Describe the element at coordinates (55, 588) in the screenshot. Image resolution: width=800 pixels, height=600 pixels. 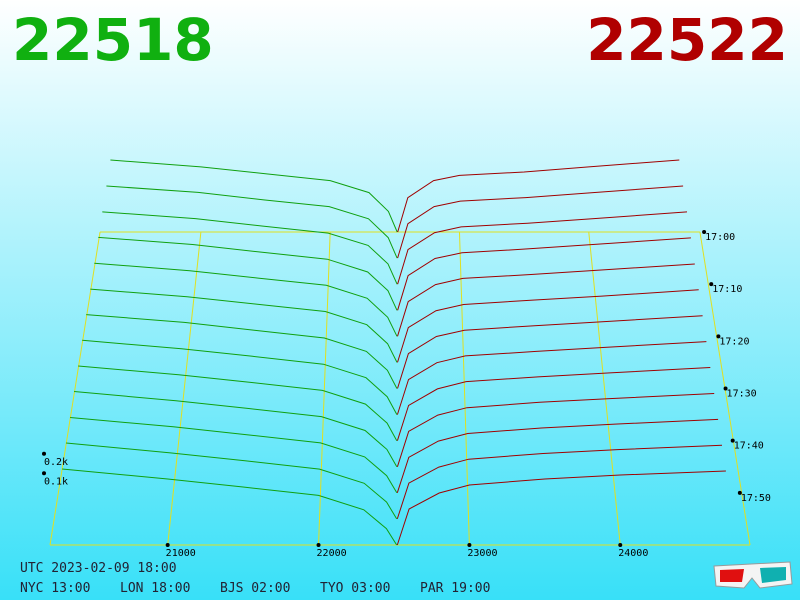
I see `city-time: NYC 13:00` at that location.